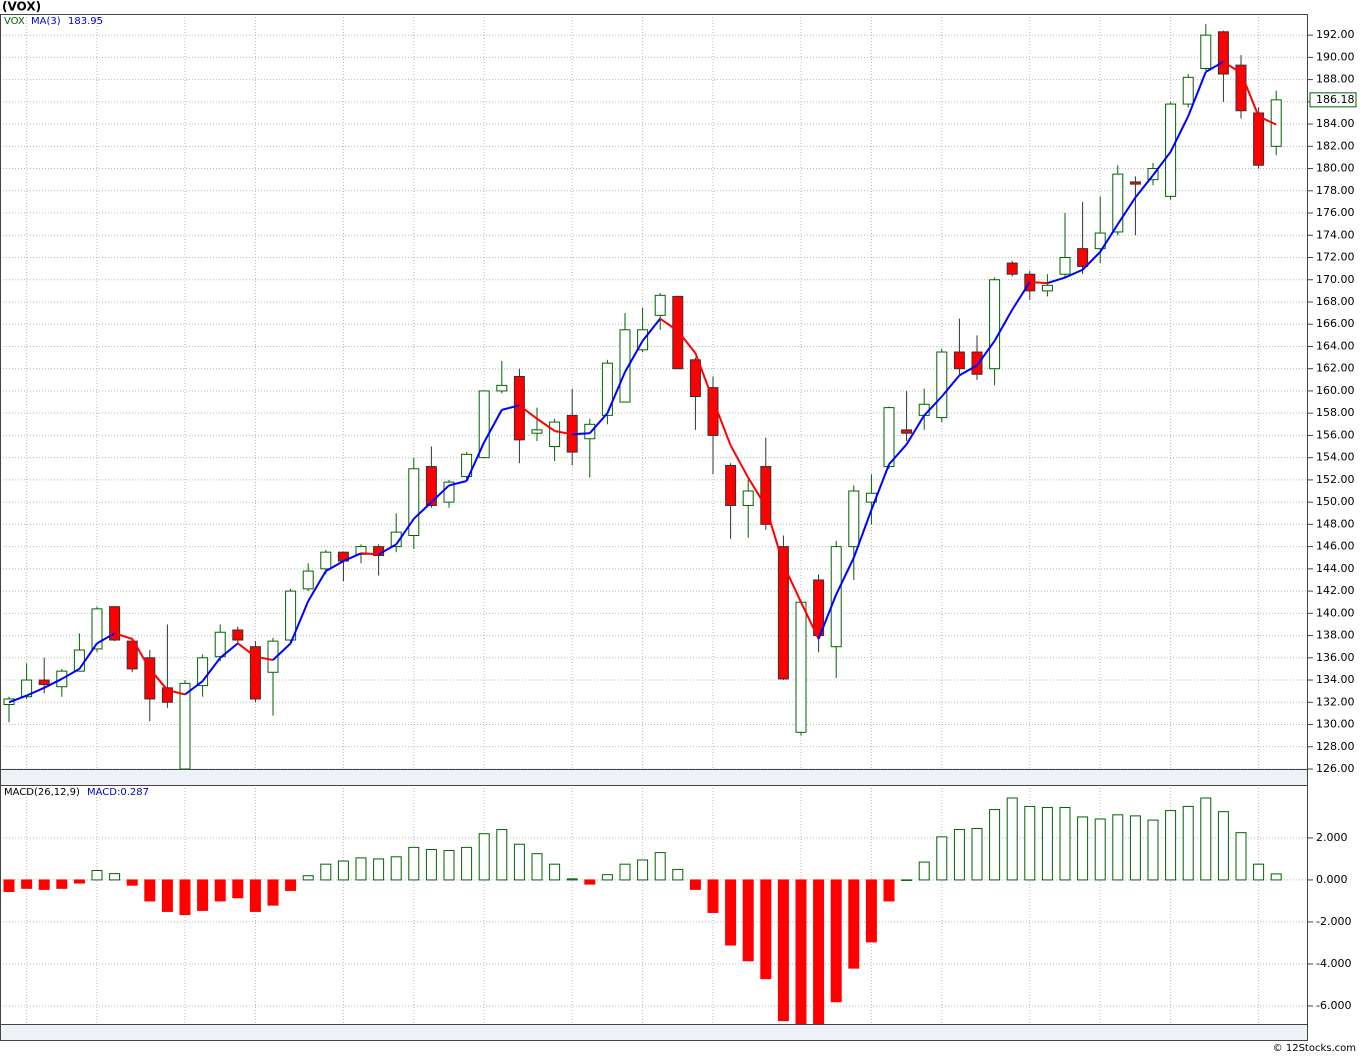 This screenshot has width=1360, height=1056. Describe the element at coordinates (1335, 168) in the screenshot. I see `y-tick-label: 180.00` at that location.